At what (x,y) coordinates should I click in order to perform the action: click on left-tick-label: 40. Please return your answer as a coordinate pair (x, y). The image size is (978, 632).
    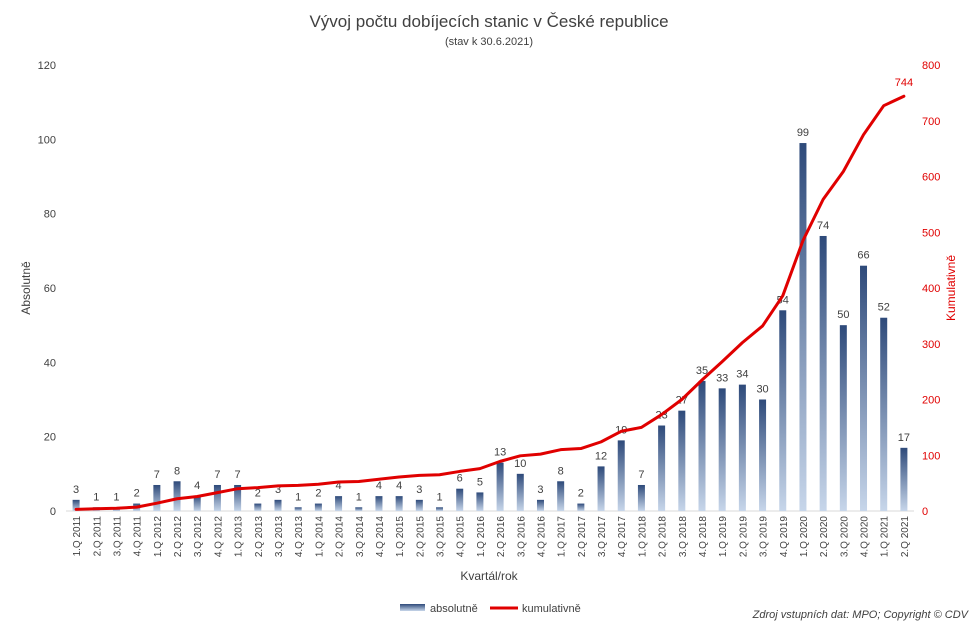
    Looking at the image, I should click on (50, 363).